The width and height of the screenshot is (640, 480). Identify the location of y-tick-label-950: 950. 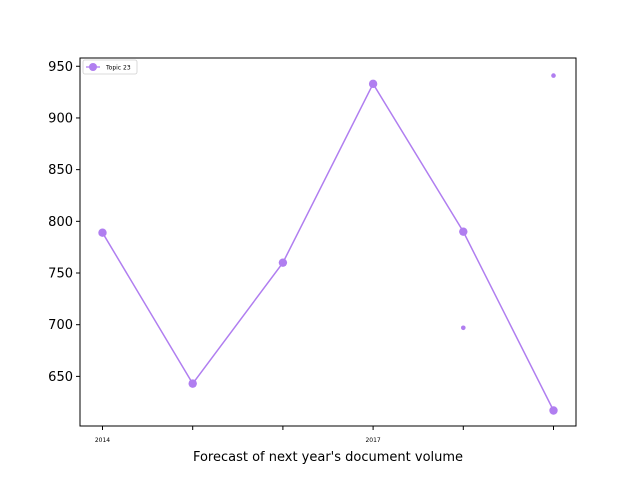
(60, 67).